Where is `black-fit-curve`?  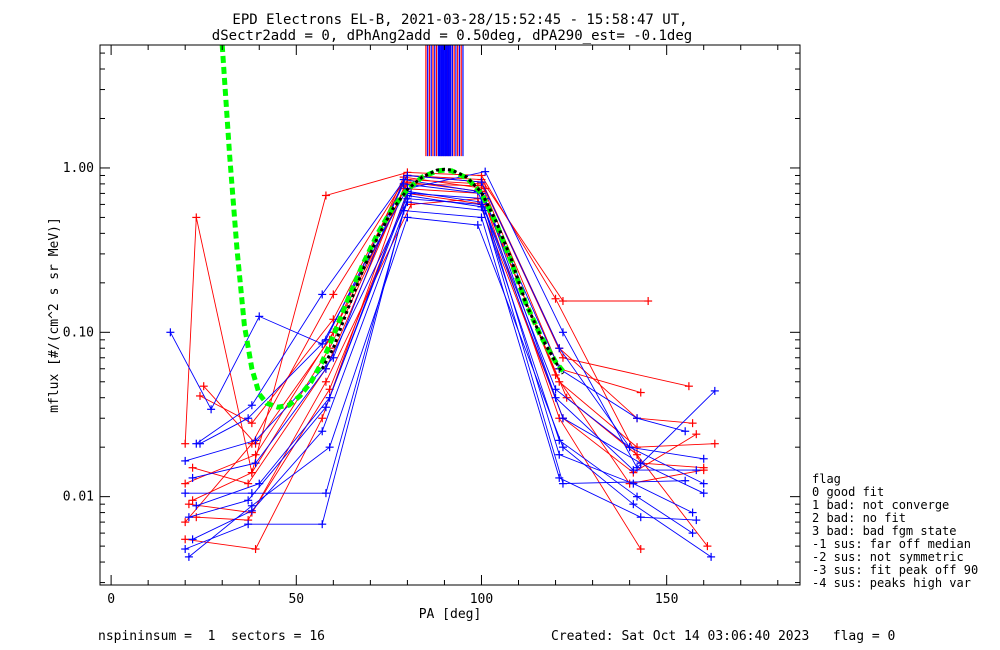 black-fit-curve is located at coordinates (442, 271).